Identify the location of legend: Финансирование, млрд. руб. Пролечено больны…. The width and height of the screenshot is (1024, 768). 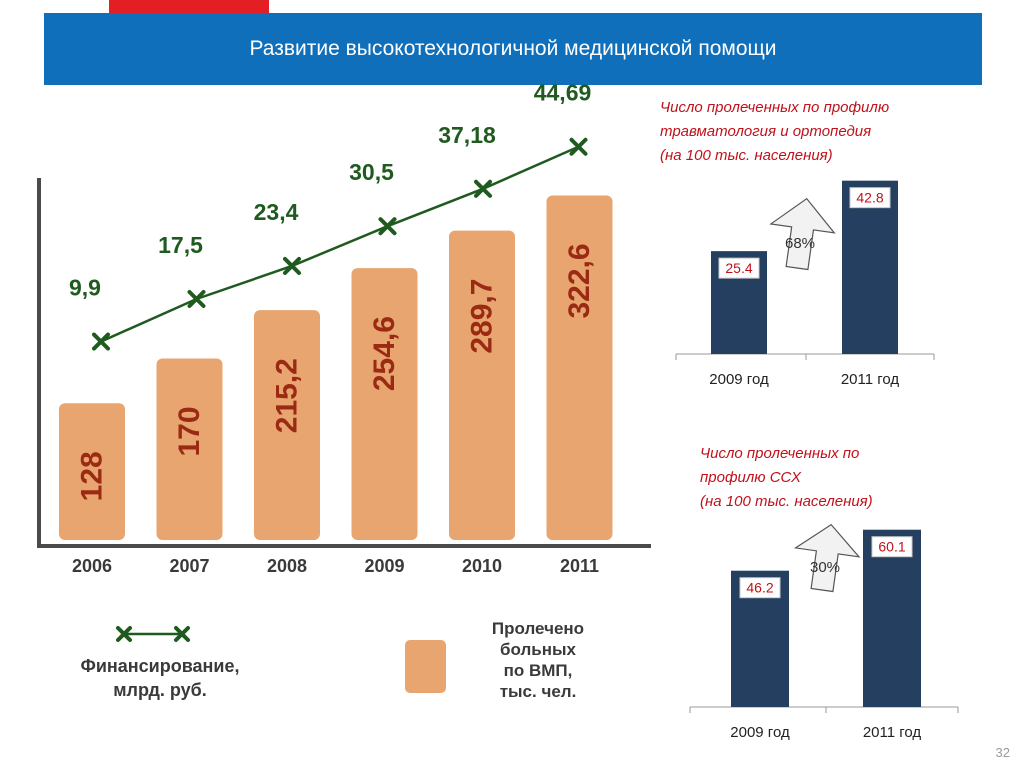
(332, 660).